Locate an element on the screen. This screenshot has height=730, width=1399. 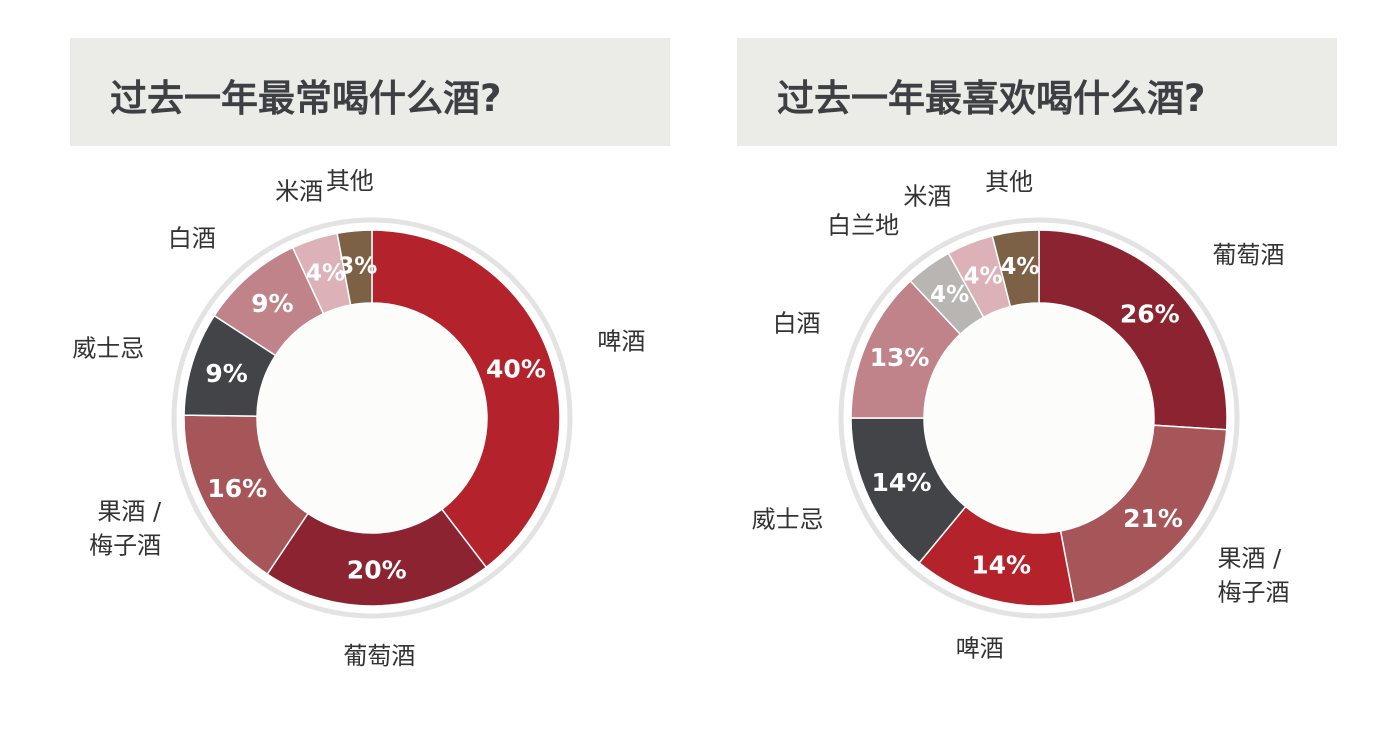
chart-title: 过去一年最常喝什么酒? is located at coordinates (306, 98).